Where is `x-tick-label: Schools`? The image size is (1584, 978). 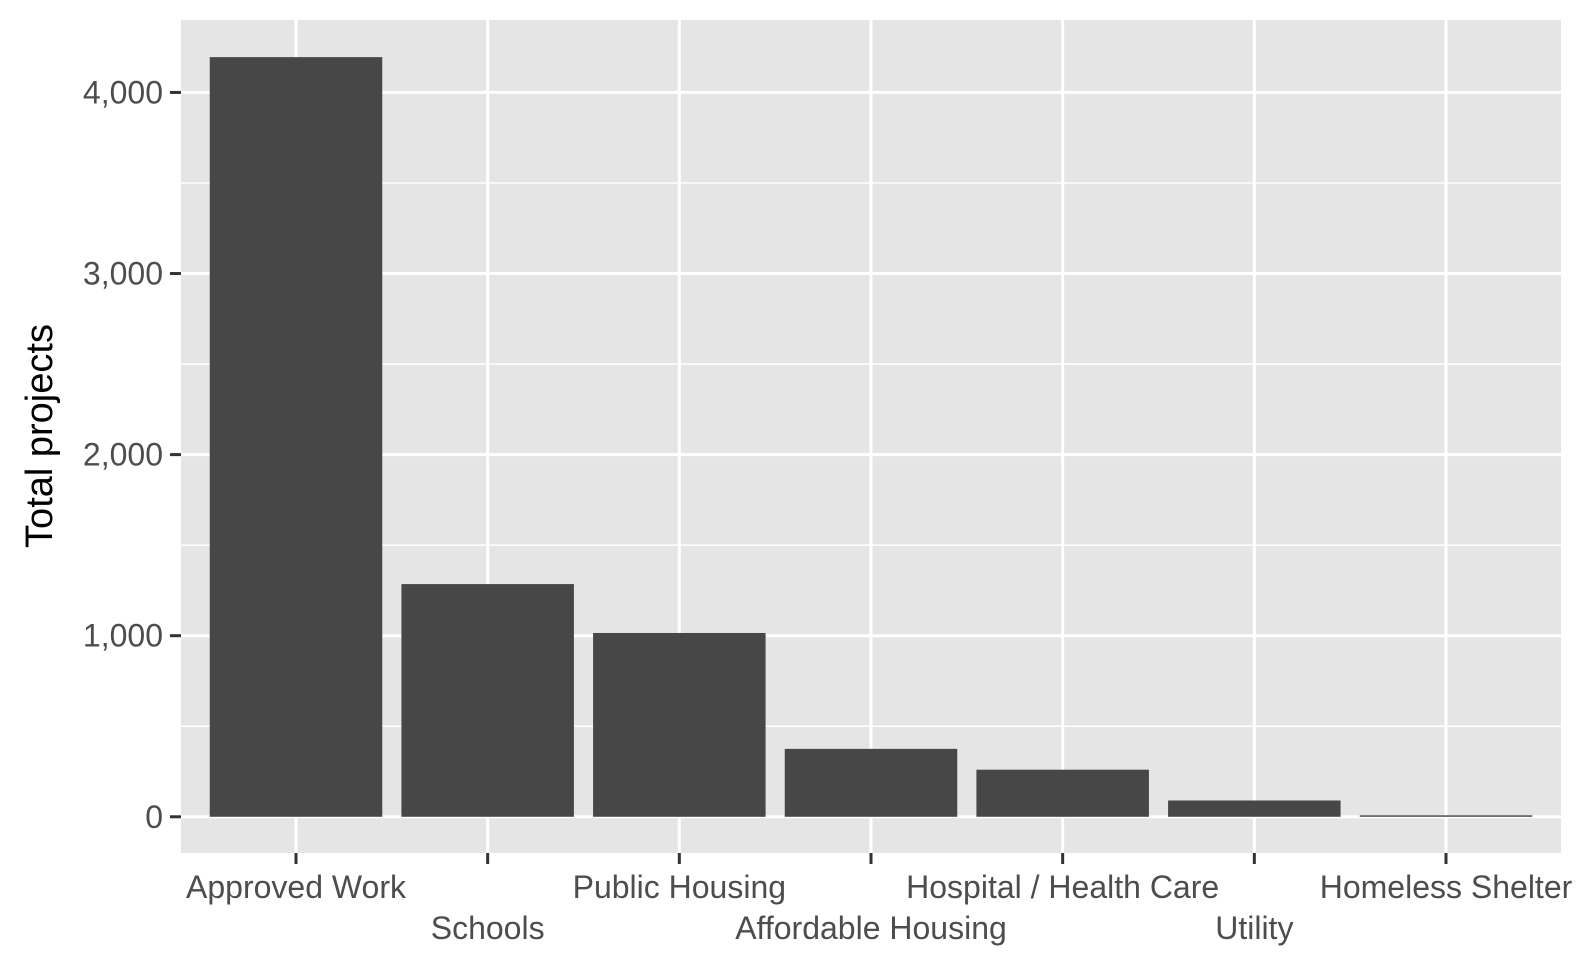 x-tick-label: Schools is located at coordinates (488, 928).